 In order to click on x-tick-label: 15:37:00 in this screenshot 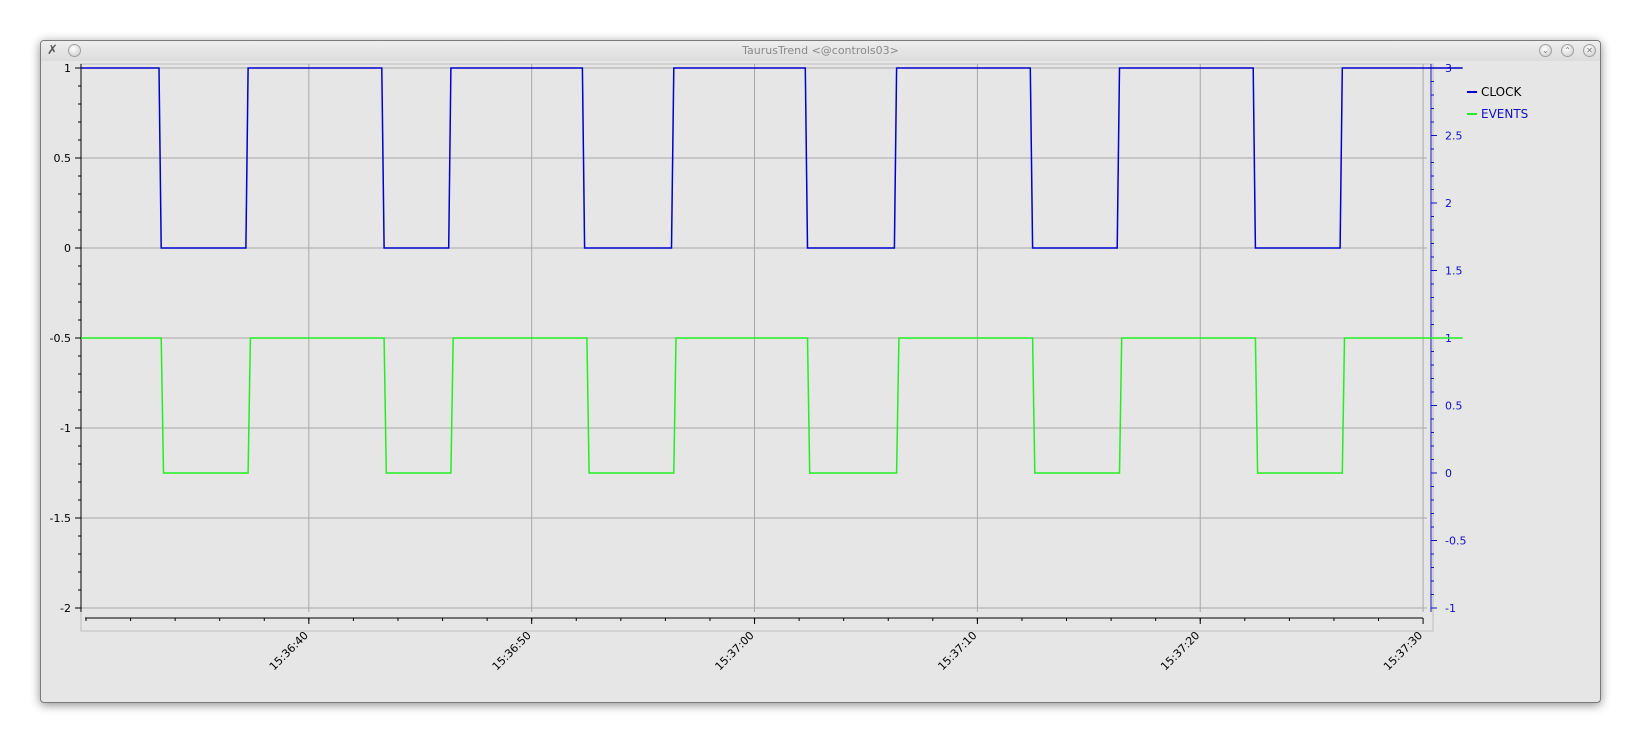, I will do `click(735, 651)`.